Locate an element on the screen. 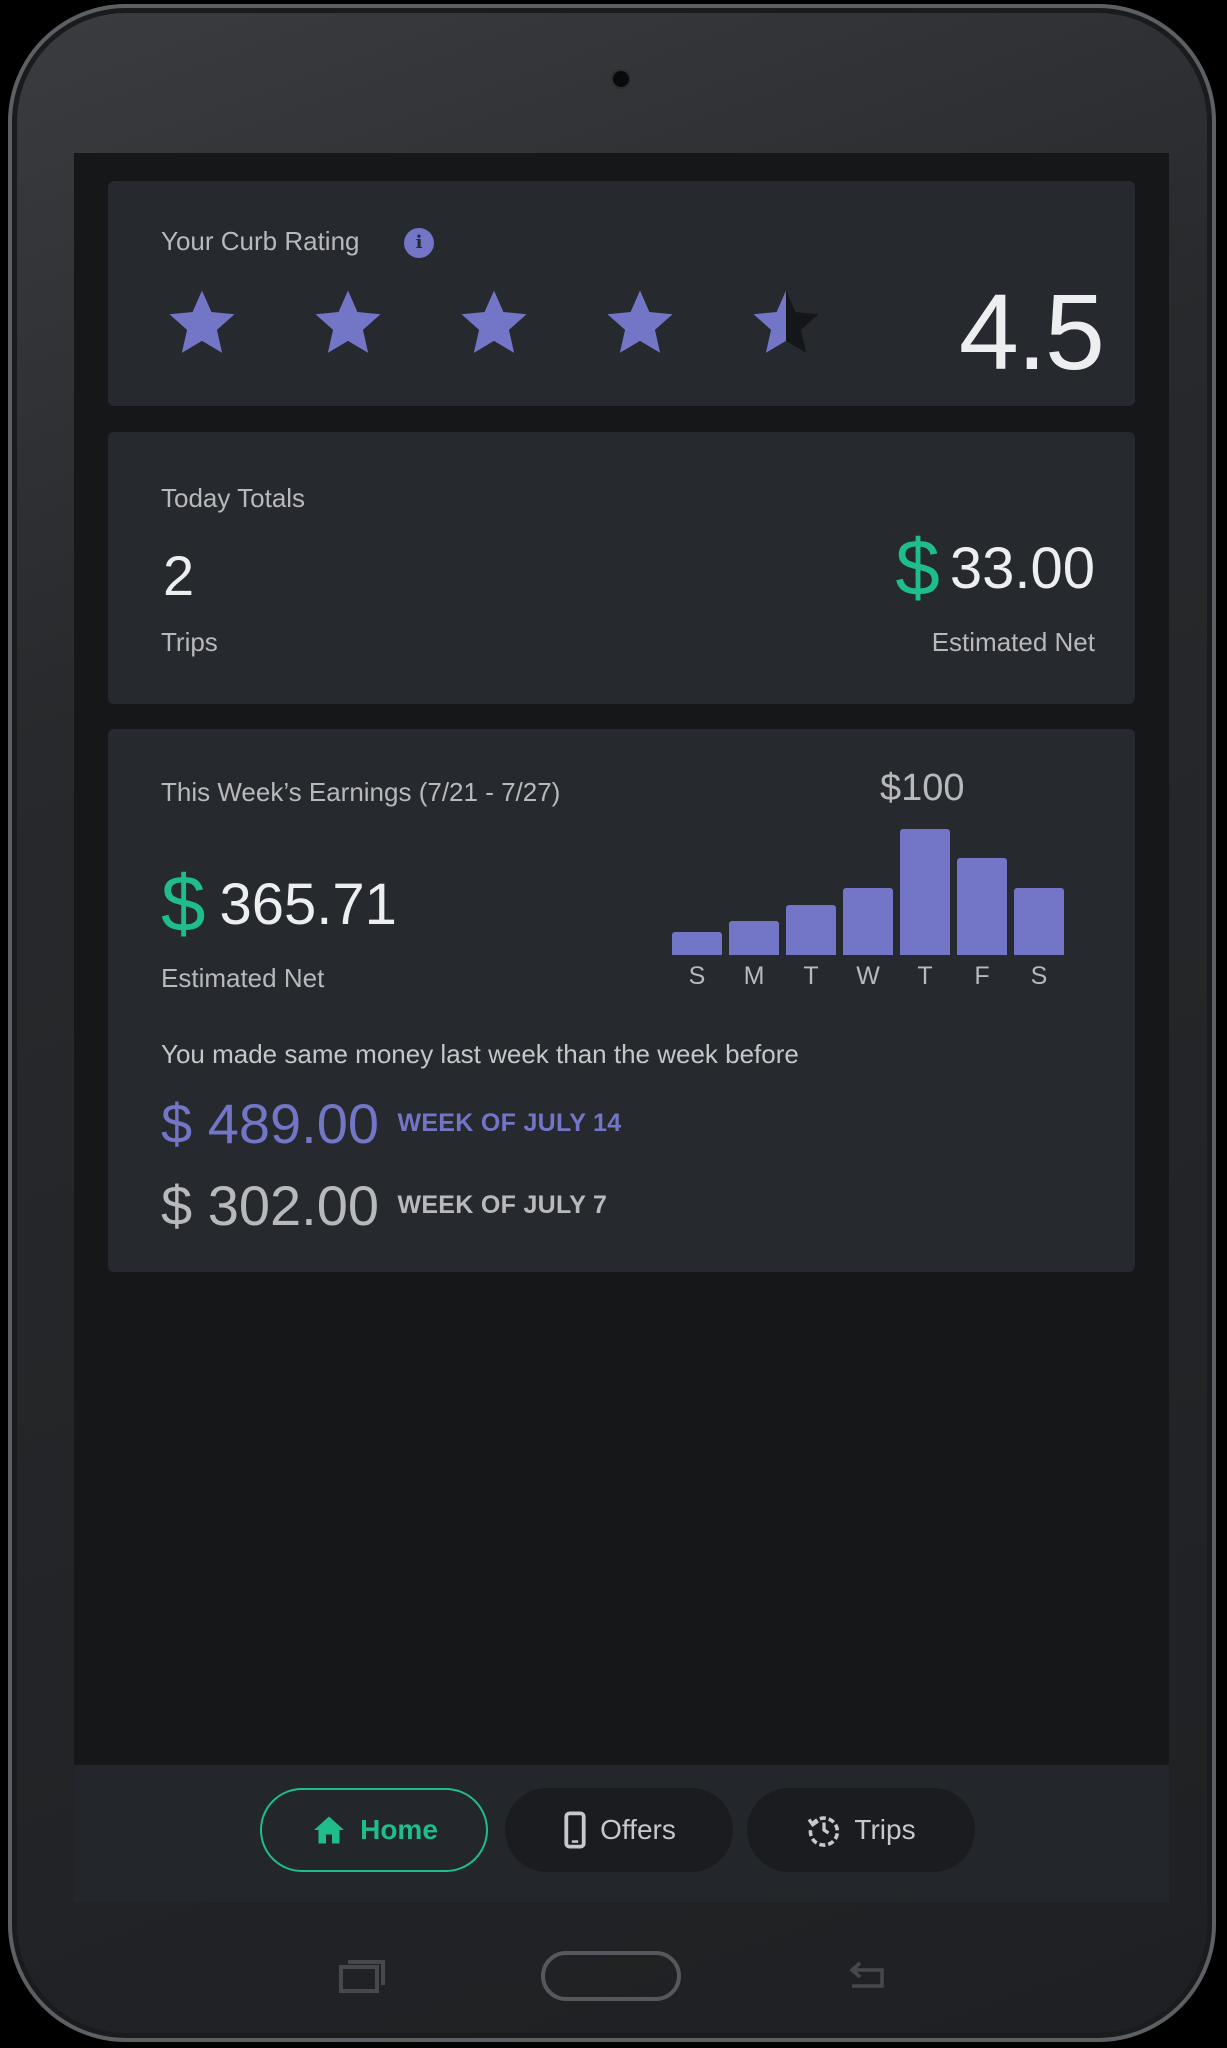  previous-week-label: WEEK OF JULY 14 is located at coordinates (509, 1123).